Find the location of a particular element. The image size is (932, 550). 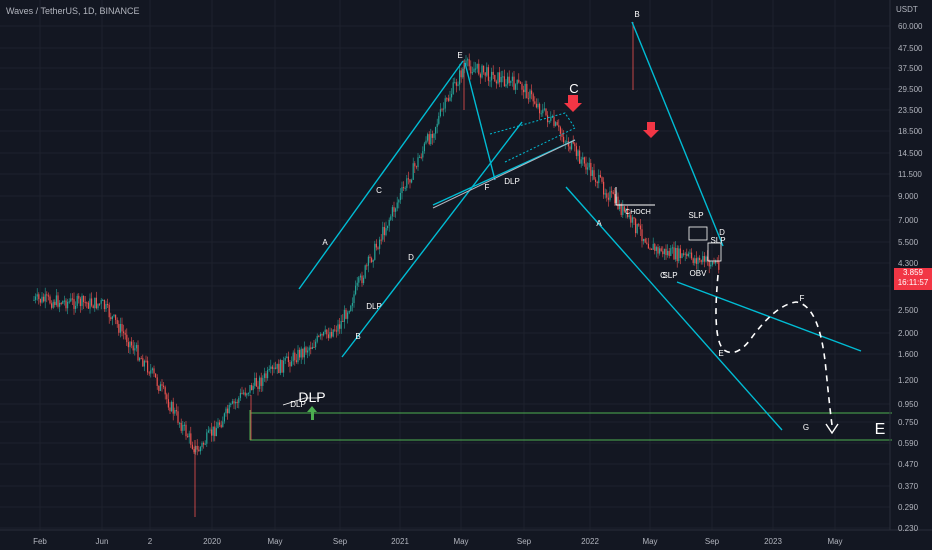

x-tick-label: 2021 is located at coordinates (400, 541).